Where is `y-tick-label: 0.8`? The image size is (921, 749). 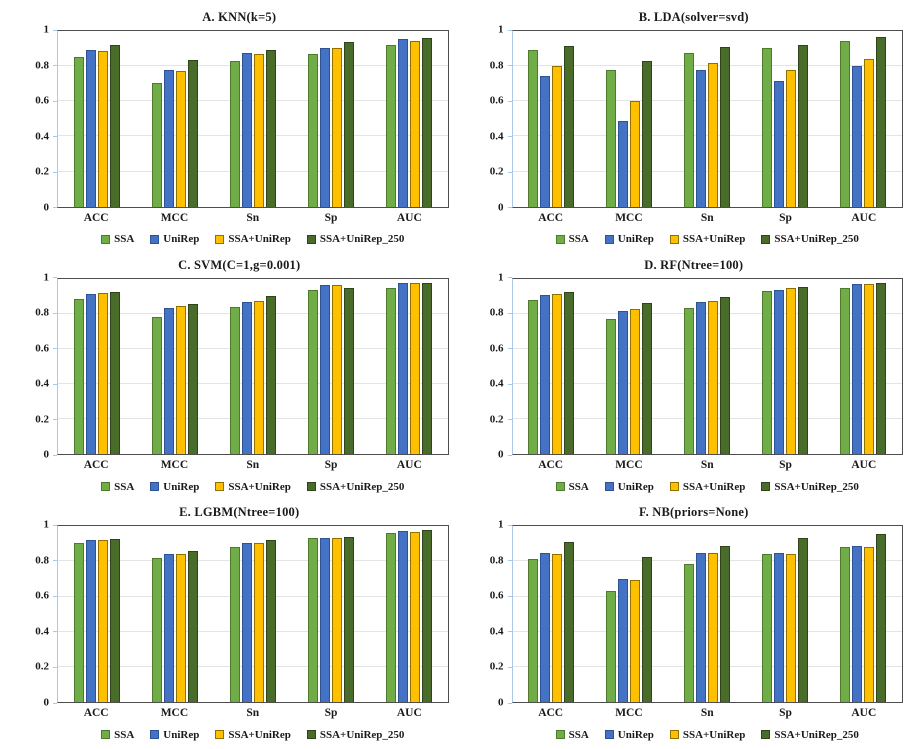 y-tick-label: 0.8 is located at coordinates (42, 312).